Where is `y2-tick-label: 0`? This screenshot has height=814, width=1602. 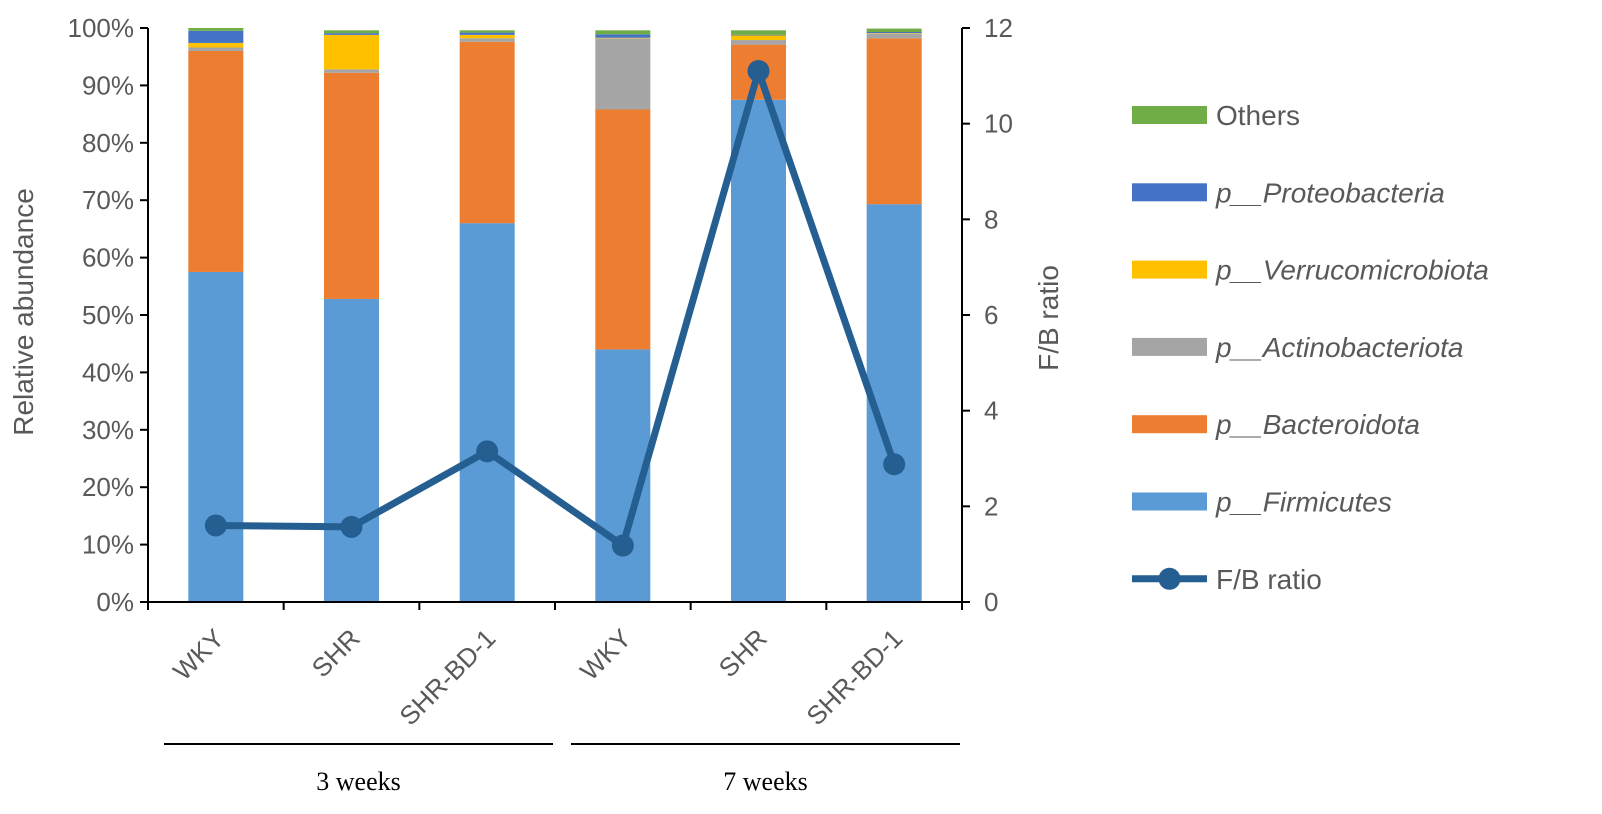
y2-tick-label: 0 is located at coordinates (991, 602).